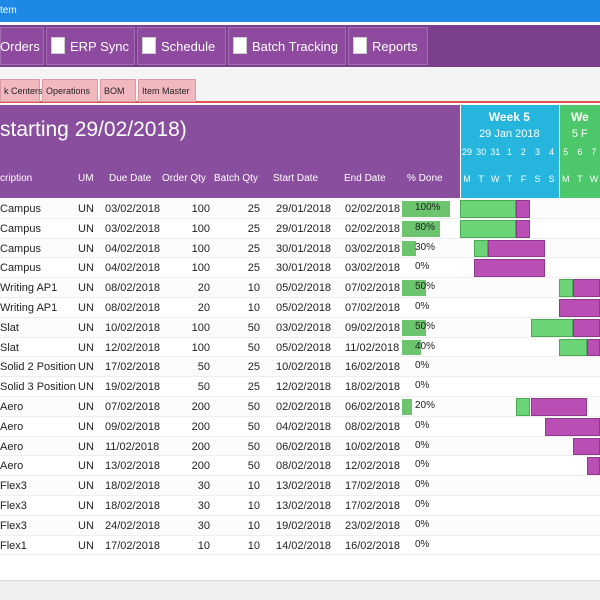  What do you see at coordinates (133, 466) in the screenshot?
I see `cell-due: 13/02/2018` at bounding box center [133, 466].